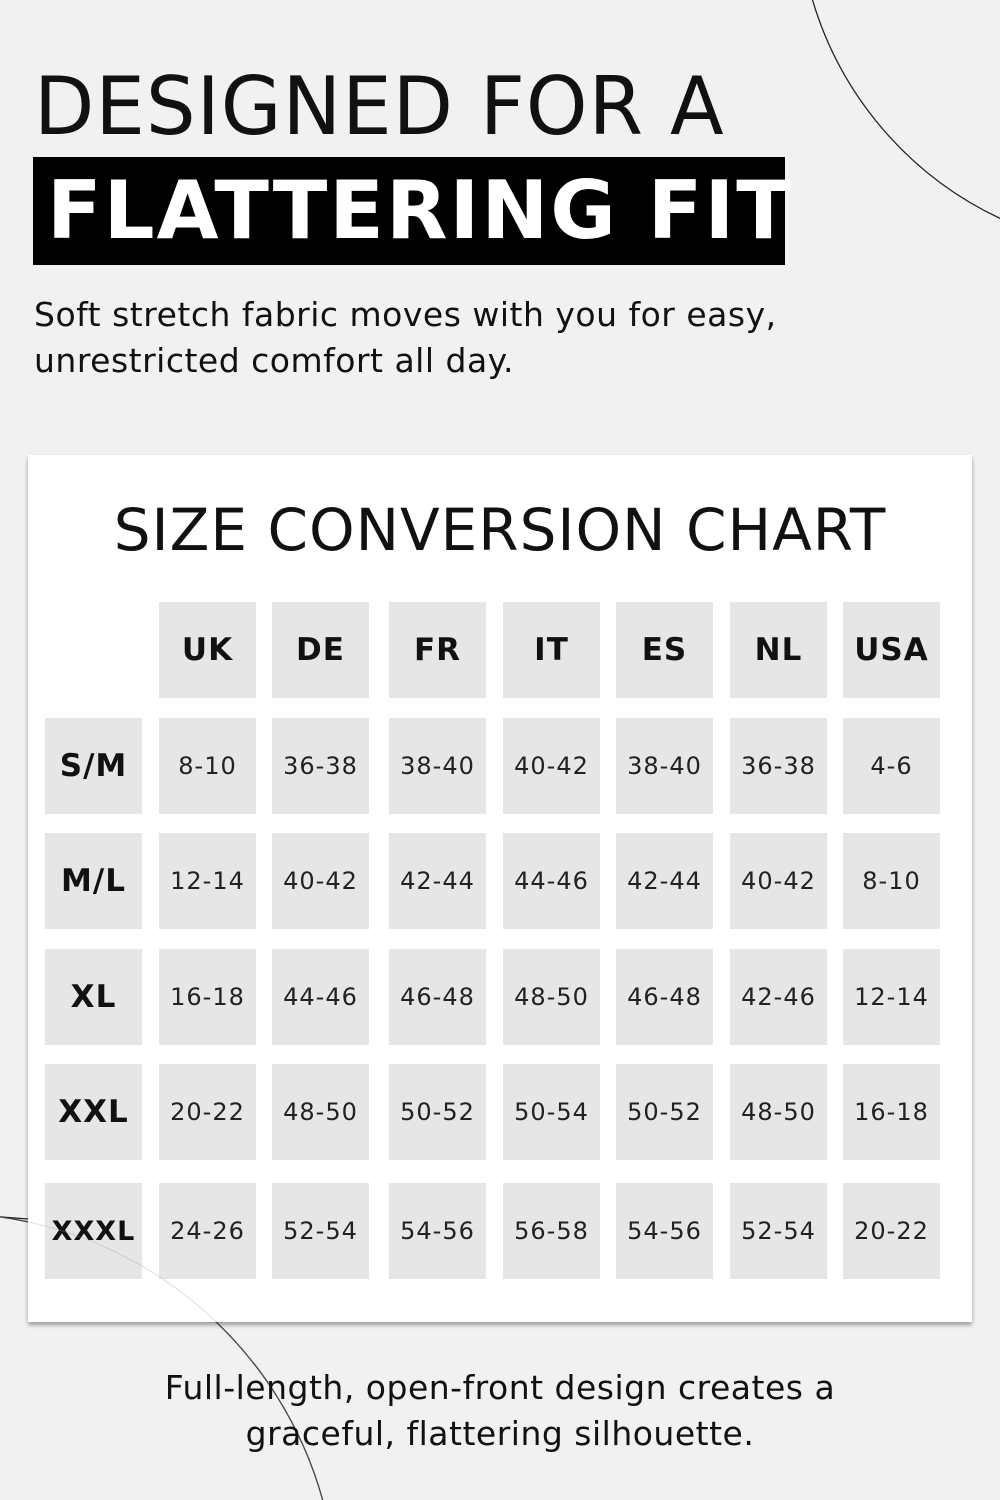  I want to click on table-cell: 56-58, so click(551, 1231).